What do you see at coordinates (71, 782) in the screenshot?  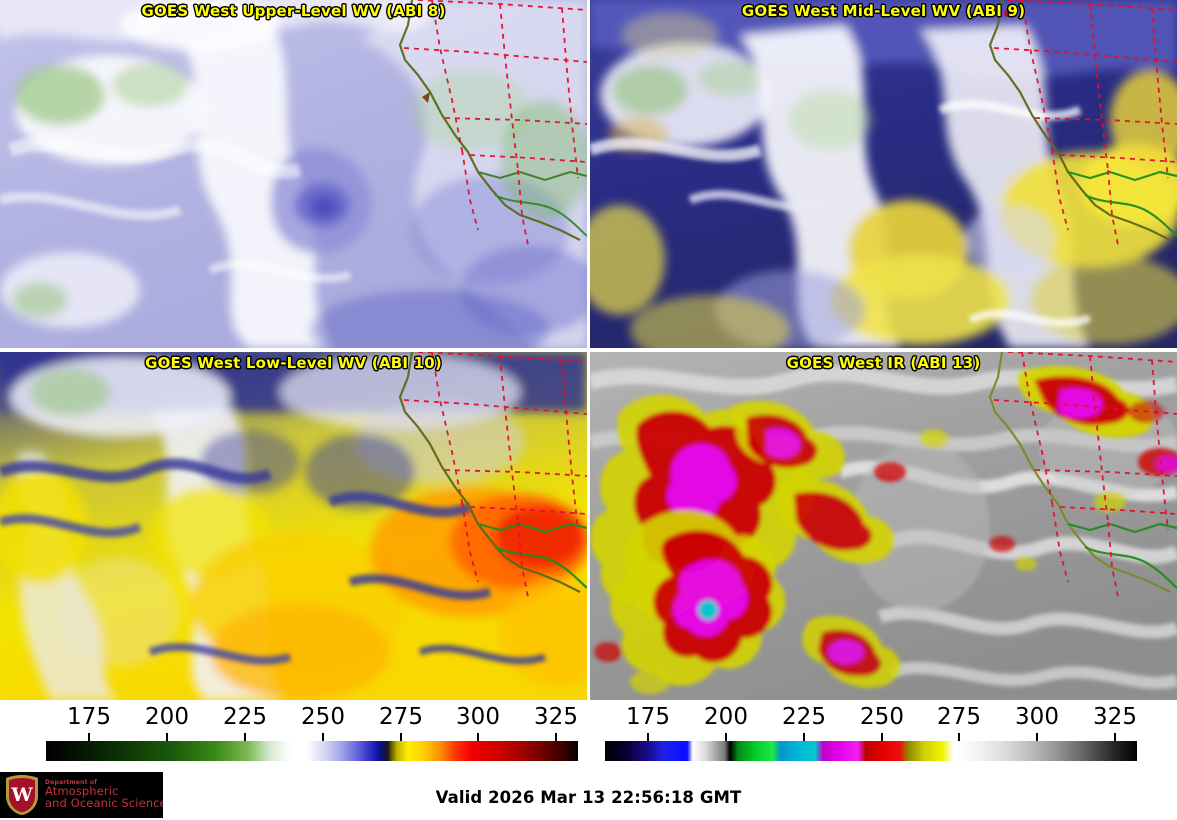 I see `logo-department-line: Department of` at bounding box center [71, 782].